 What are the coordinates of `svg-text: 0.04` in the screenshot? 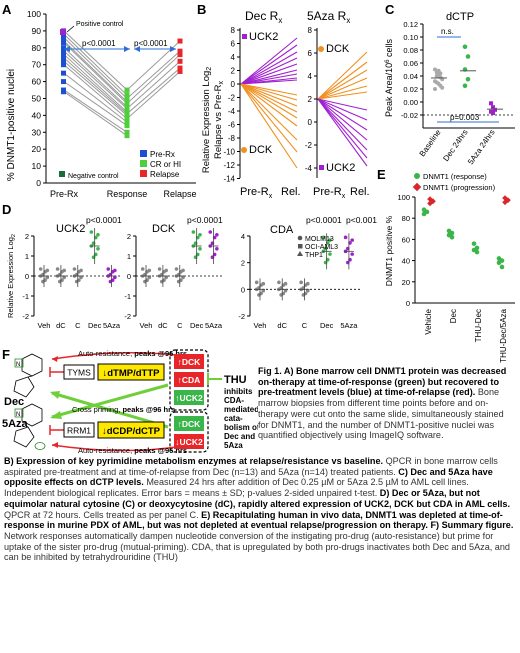 It's located at (410, 76).